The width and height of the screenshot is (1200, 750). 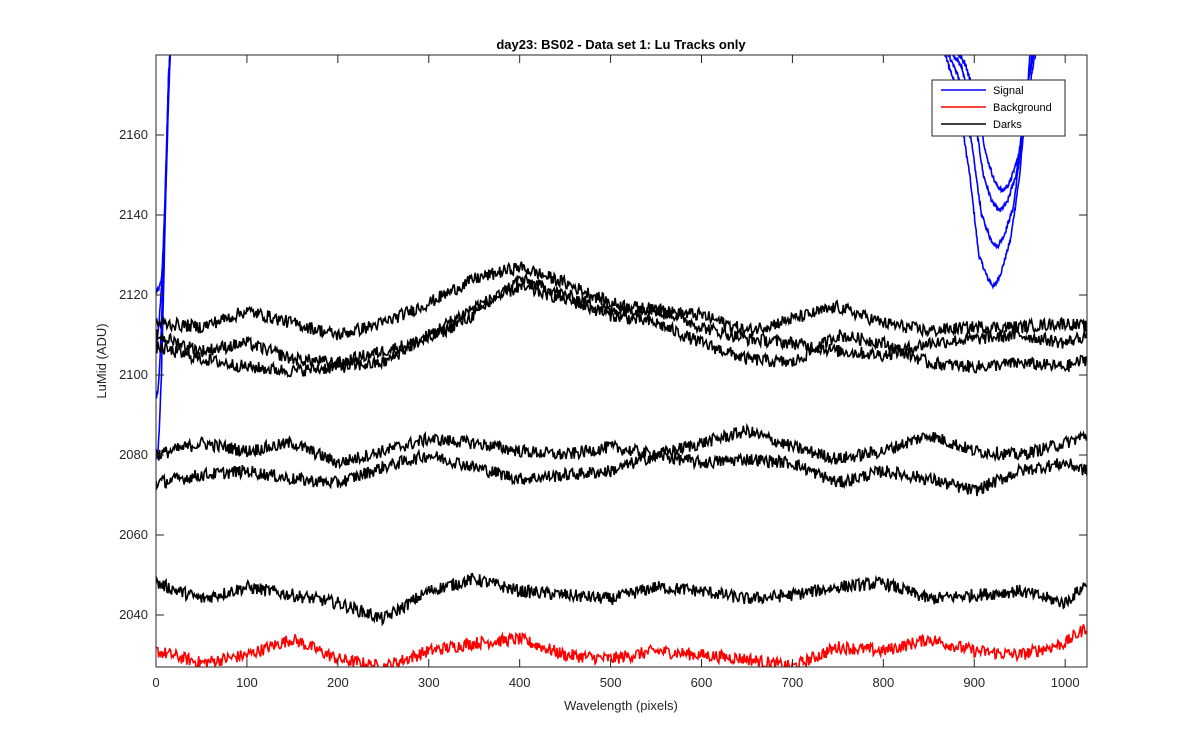 What do you see at coordinates (163, 257) in the screenshot?
I see `signal-line-segment` at bounding box center [163, 257].